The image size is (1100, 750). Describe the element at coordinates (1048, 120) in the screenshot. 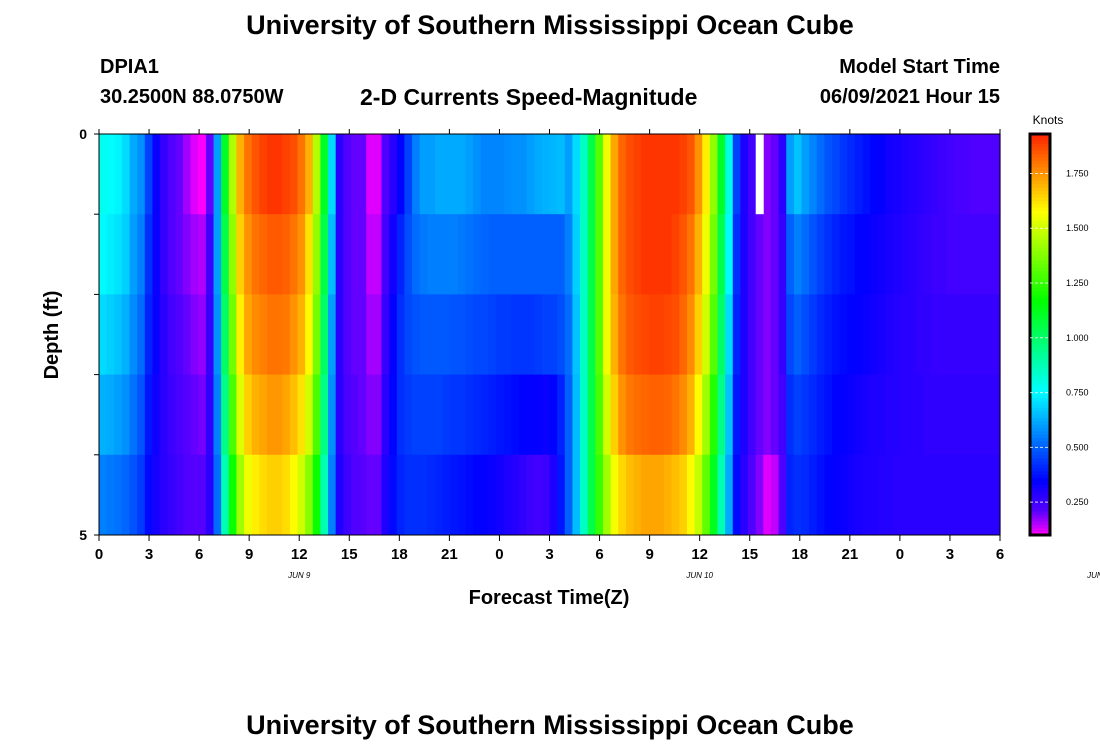

I see `colorbar-title: Knots` at that location.